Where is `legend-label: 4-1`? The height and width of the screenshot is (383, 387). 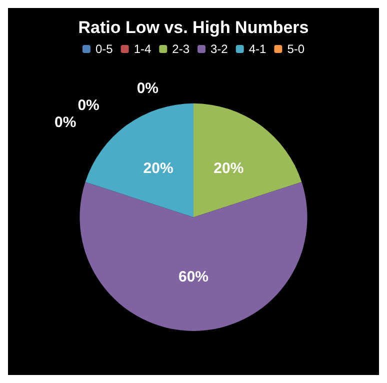
legend-label: 4-1 is located at coordinates (257, 49).